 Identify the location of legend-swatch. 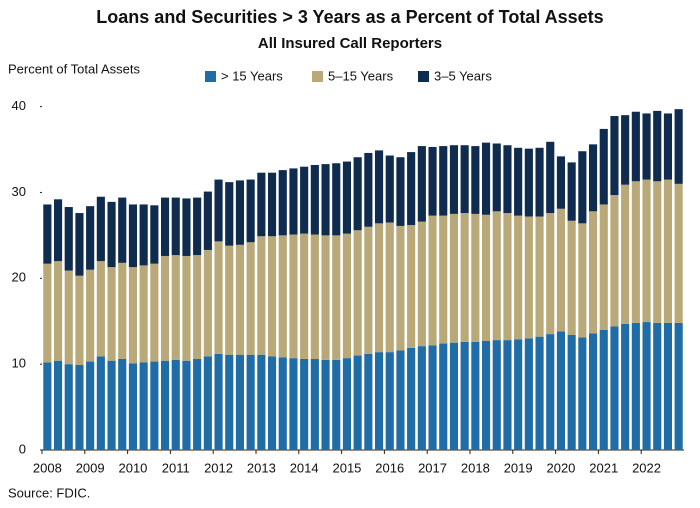
(210, 76).